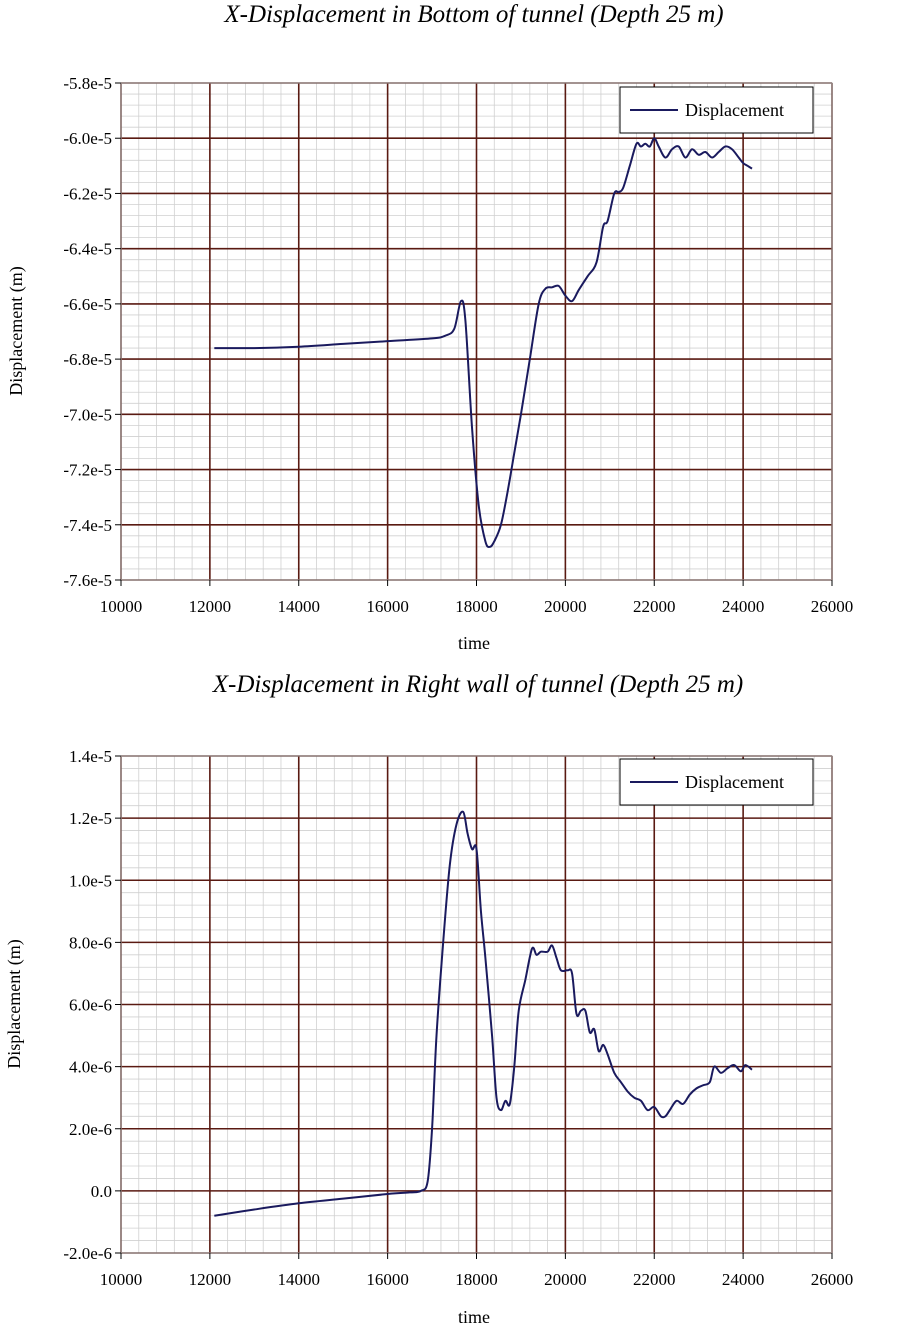  Describe the element at coordinates (87, 525) in the screenshot. I see `y-tick-label: -7.4e-5` at that location.